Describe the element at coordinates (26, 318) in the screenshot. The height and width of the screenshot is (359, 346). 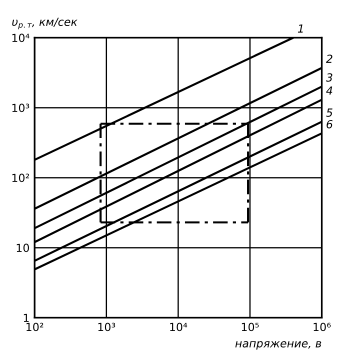
I see `y-tick-label: 1` at that location.